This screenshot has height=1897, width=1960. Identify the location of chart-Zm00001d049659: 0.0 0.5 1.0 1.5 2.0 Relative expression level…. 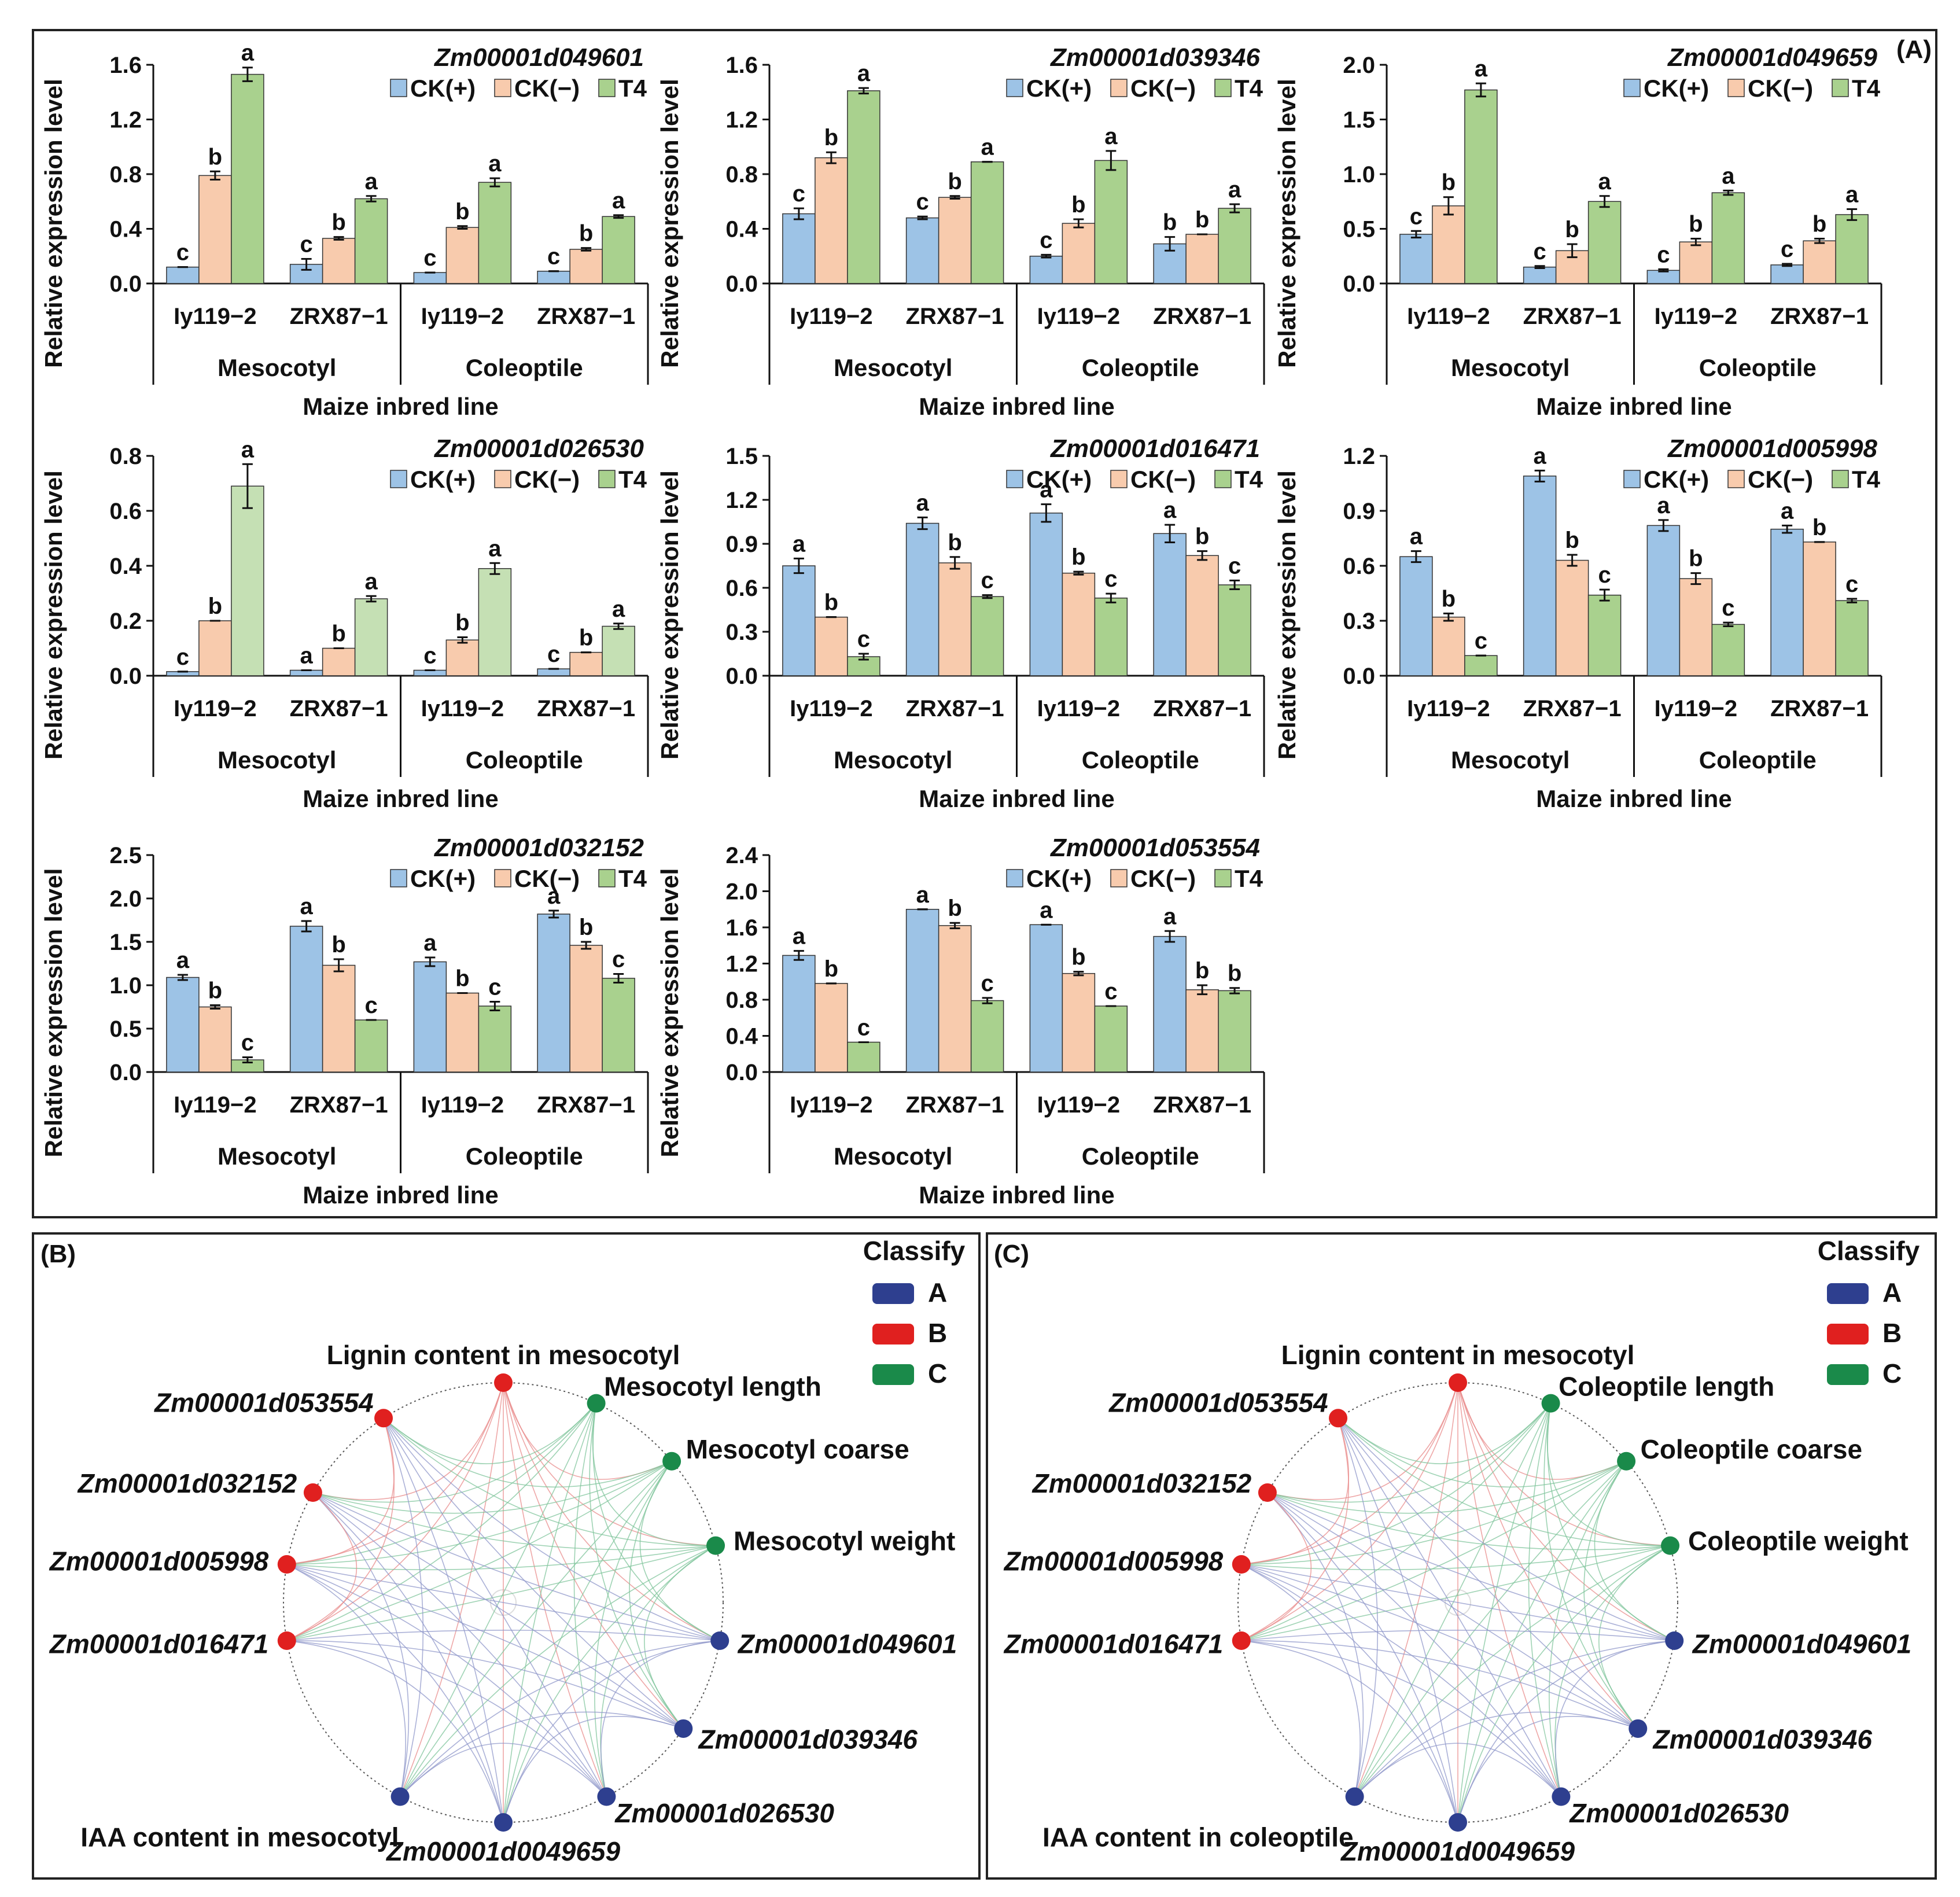
(1577, 231).